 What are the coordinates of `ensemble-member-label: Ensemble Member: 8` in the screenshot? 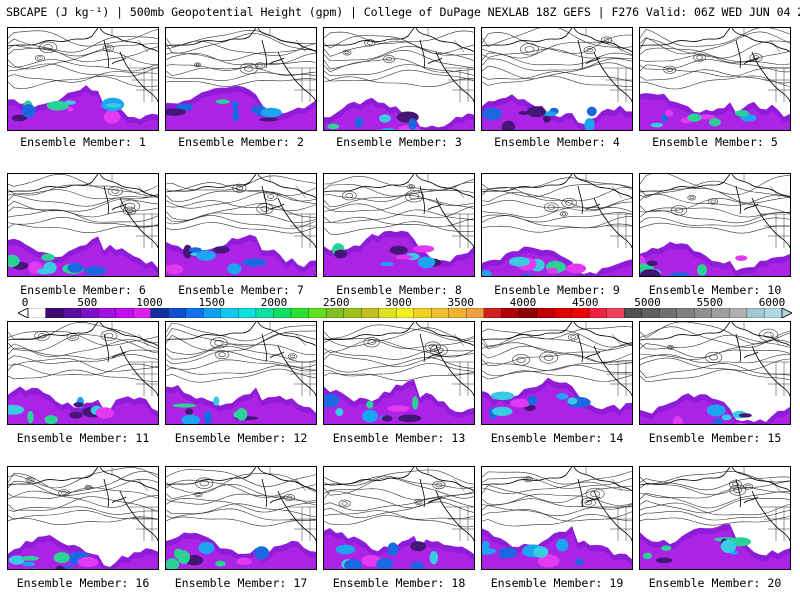 It's located at (399, 290).